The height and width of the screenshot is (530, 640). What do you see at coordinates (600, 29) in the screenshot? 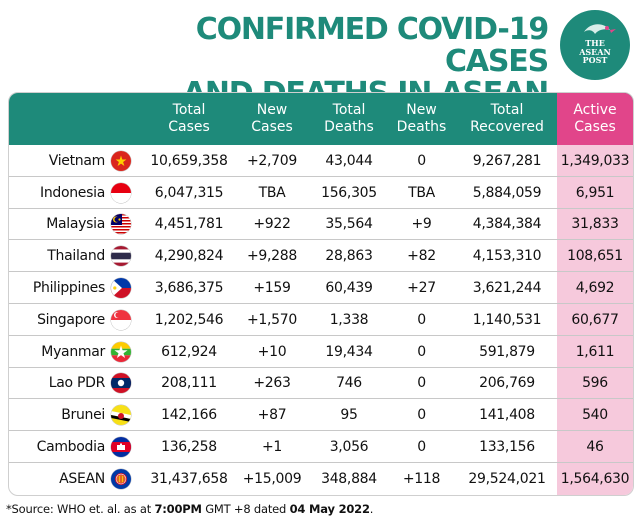
I see `bird-logo-icon` at bounding box center [600, 29].